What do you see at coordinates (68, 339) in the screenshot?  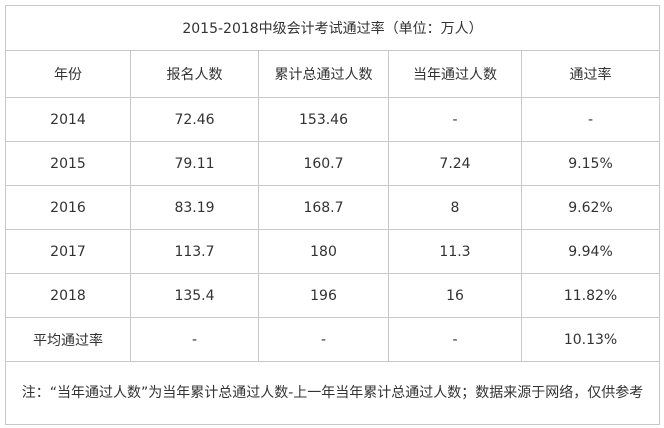 I see `data-cell: 平均通过率` at bounding box center [68, 339].